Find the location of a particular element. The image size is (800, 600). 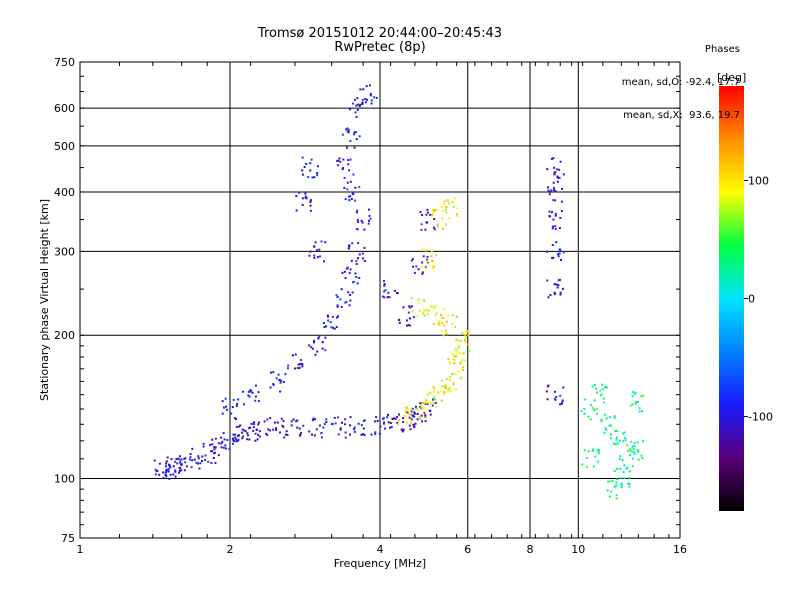

colorbar-tick-label: 100 is located at coordinates (758, 180).